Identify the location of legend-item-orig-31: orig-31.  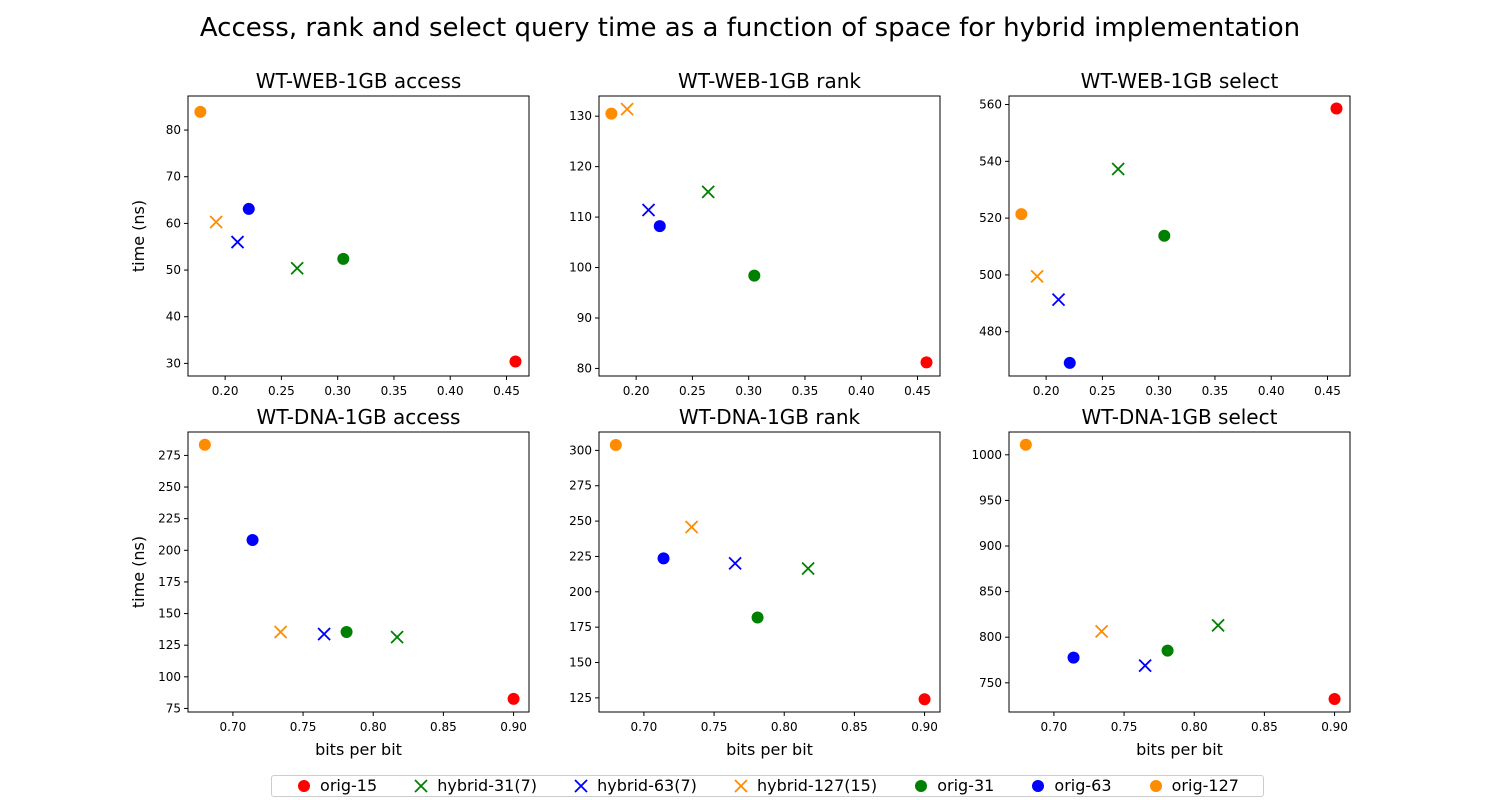
(953, 786).